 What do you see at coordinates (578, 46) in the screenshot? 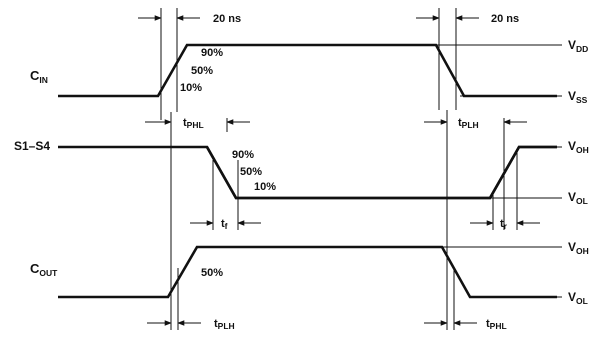
I see `vdd-label: VDD` at bounding box center [578, 46].